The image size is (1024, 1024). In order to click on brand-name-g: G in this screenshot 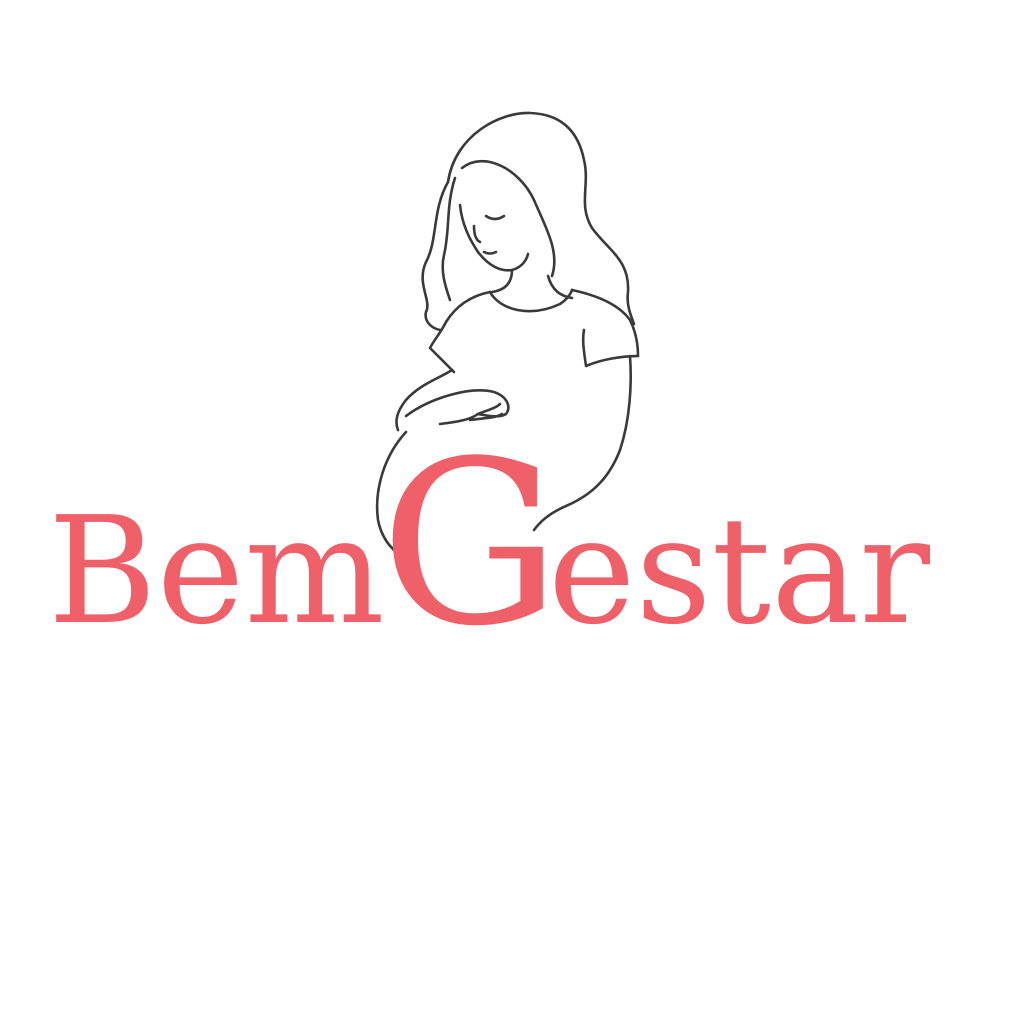, I will do `click(470, 544)`.